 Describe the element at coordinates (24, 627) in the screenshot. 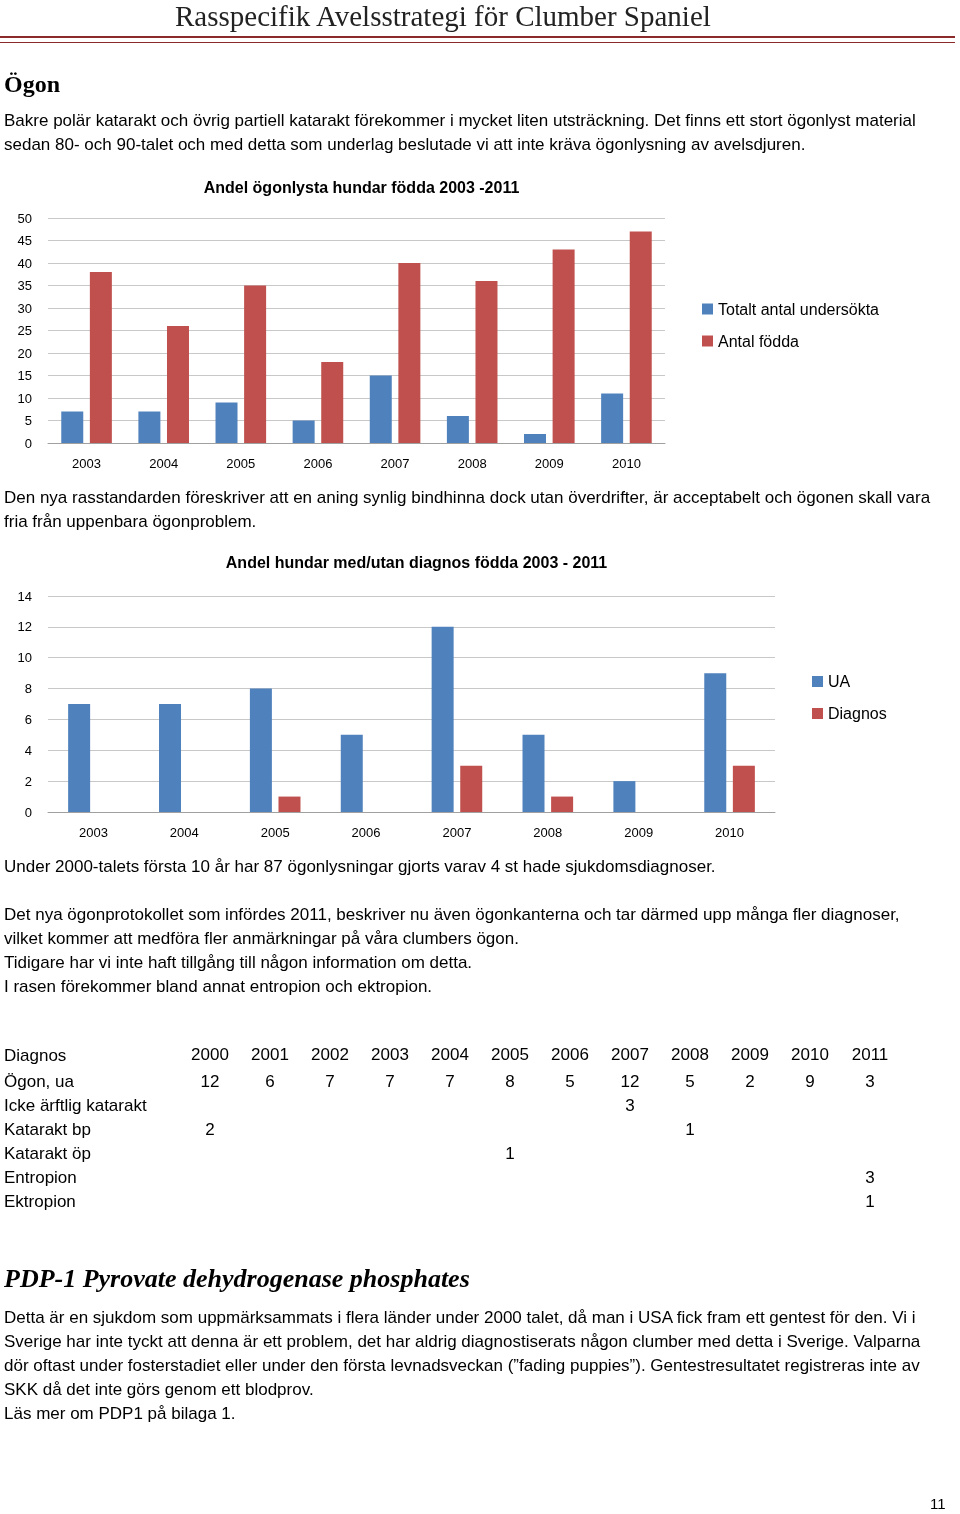

I see `y-tick-label: 12` at that location.